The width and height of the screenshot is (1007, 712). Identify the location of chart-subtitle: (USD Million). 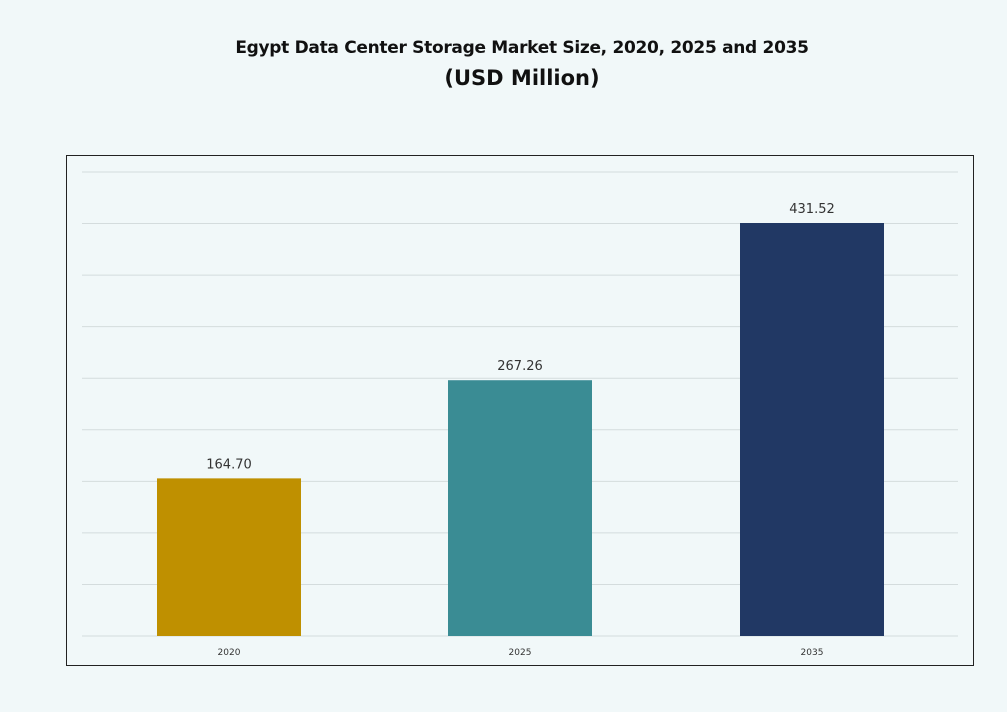
(522, 78).